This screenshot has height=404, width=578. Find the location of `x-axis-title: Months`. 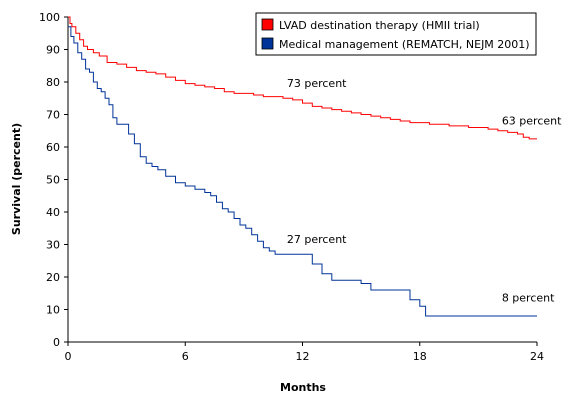

x-axis-title: Months is located at coordinates (303, 387).